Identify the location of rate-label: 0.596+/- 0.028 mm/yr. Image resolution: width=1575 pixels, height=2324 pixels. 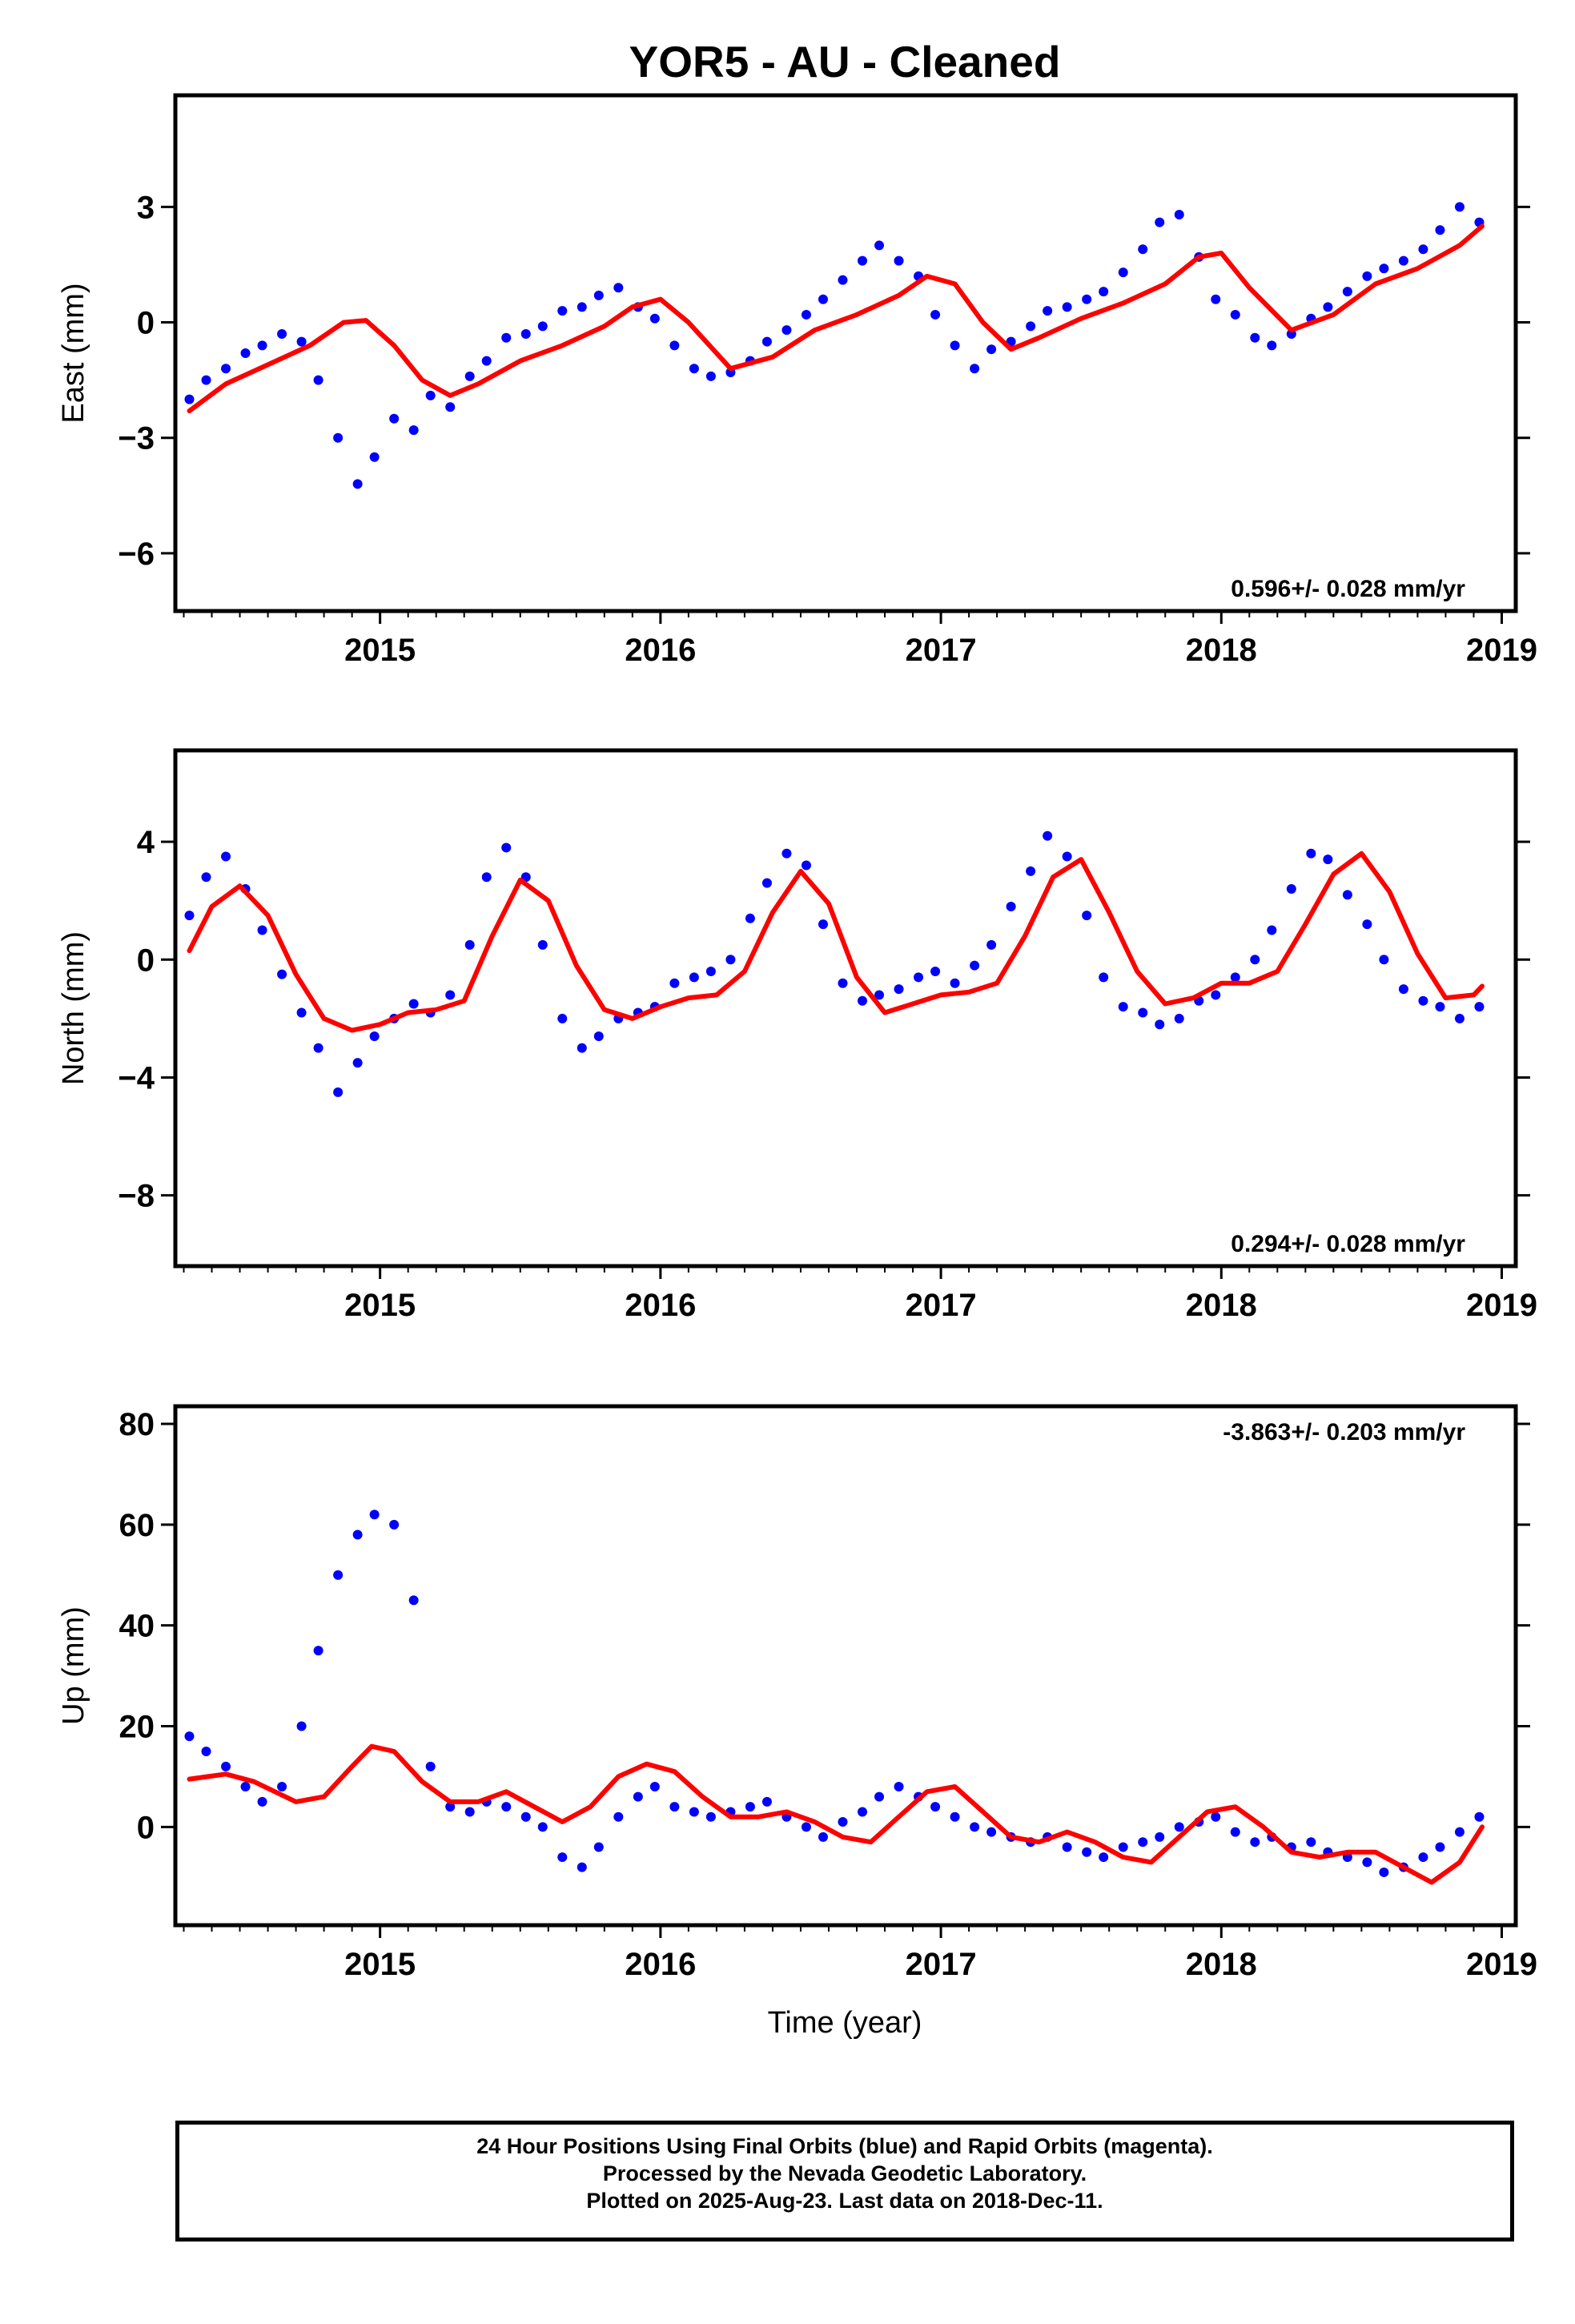
(1348, 589).